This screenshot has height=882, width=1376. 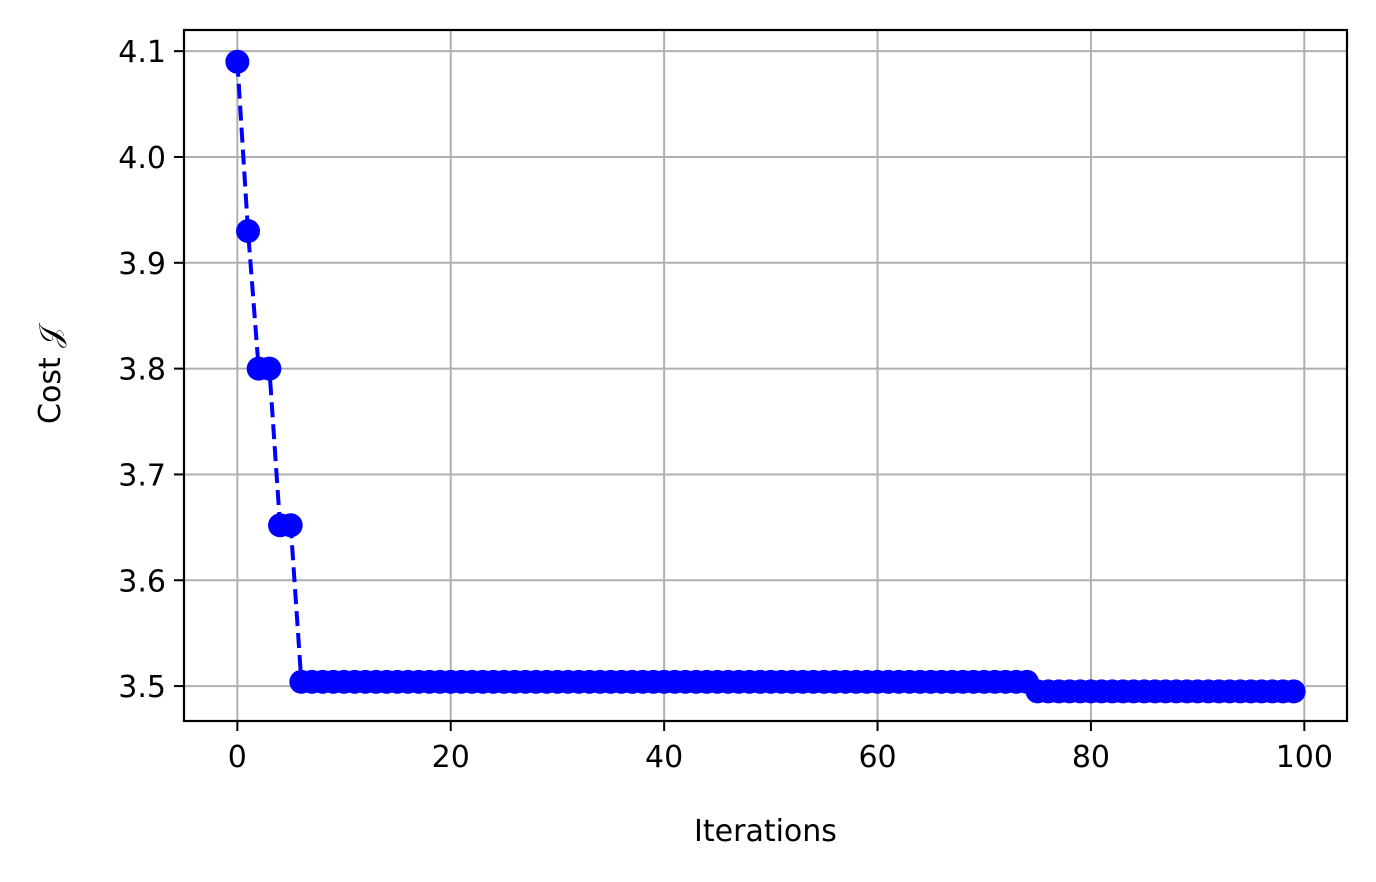 I want to click on y-axis-title: Cost 𝒥, so click(x=50, y=373).